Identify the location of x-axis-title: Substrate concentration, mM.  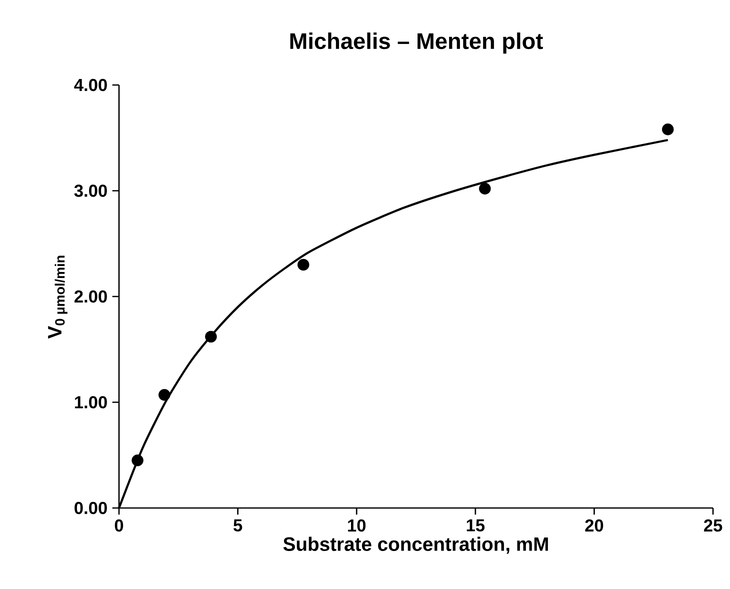
(415, 545).